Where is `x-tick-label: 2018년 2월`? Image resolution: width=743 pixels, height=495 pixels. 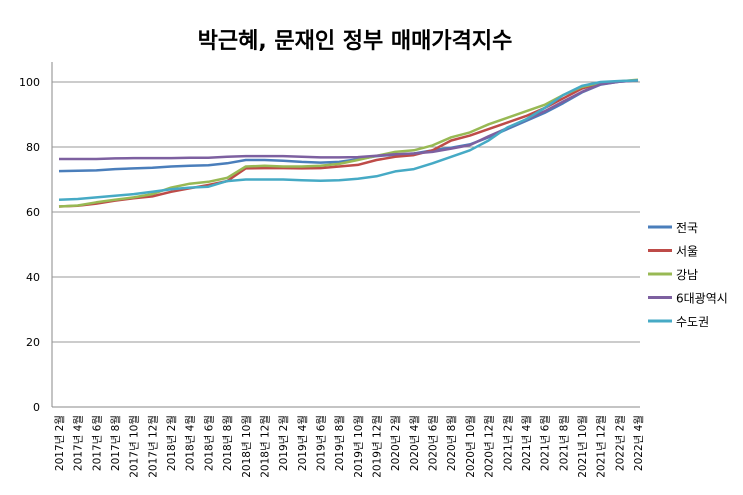 x-tick-label: 2018년 2월 is located at coordinates (172, 443).